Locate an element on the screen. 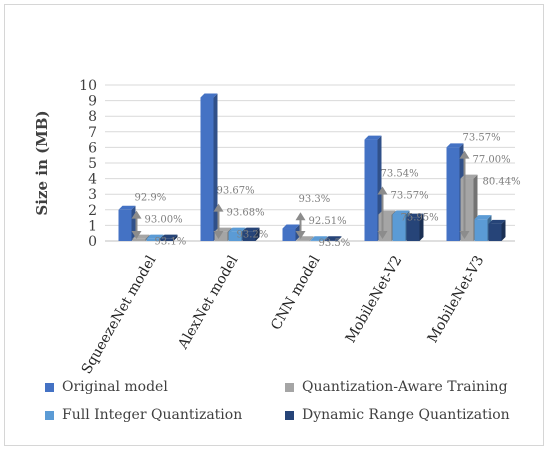 Image resolution: width=550 pixels, height=452 pixels. annotation-label: 93.2% is located at coordinates (253, 235).